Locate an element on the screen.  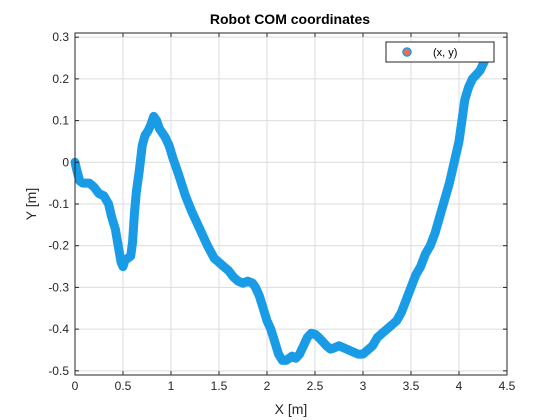
chart-title: Robot COM coordinates is located at coordinates (290, 19).